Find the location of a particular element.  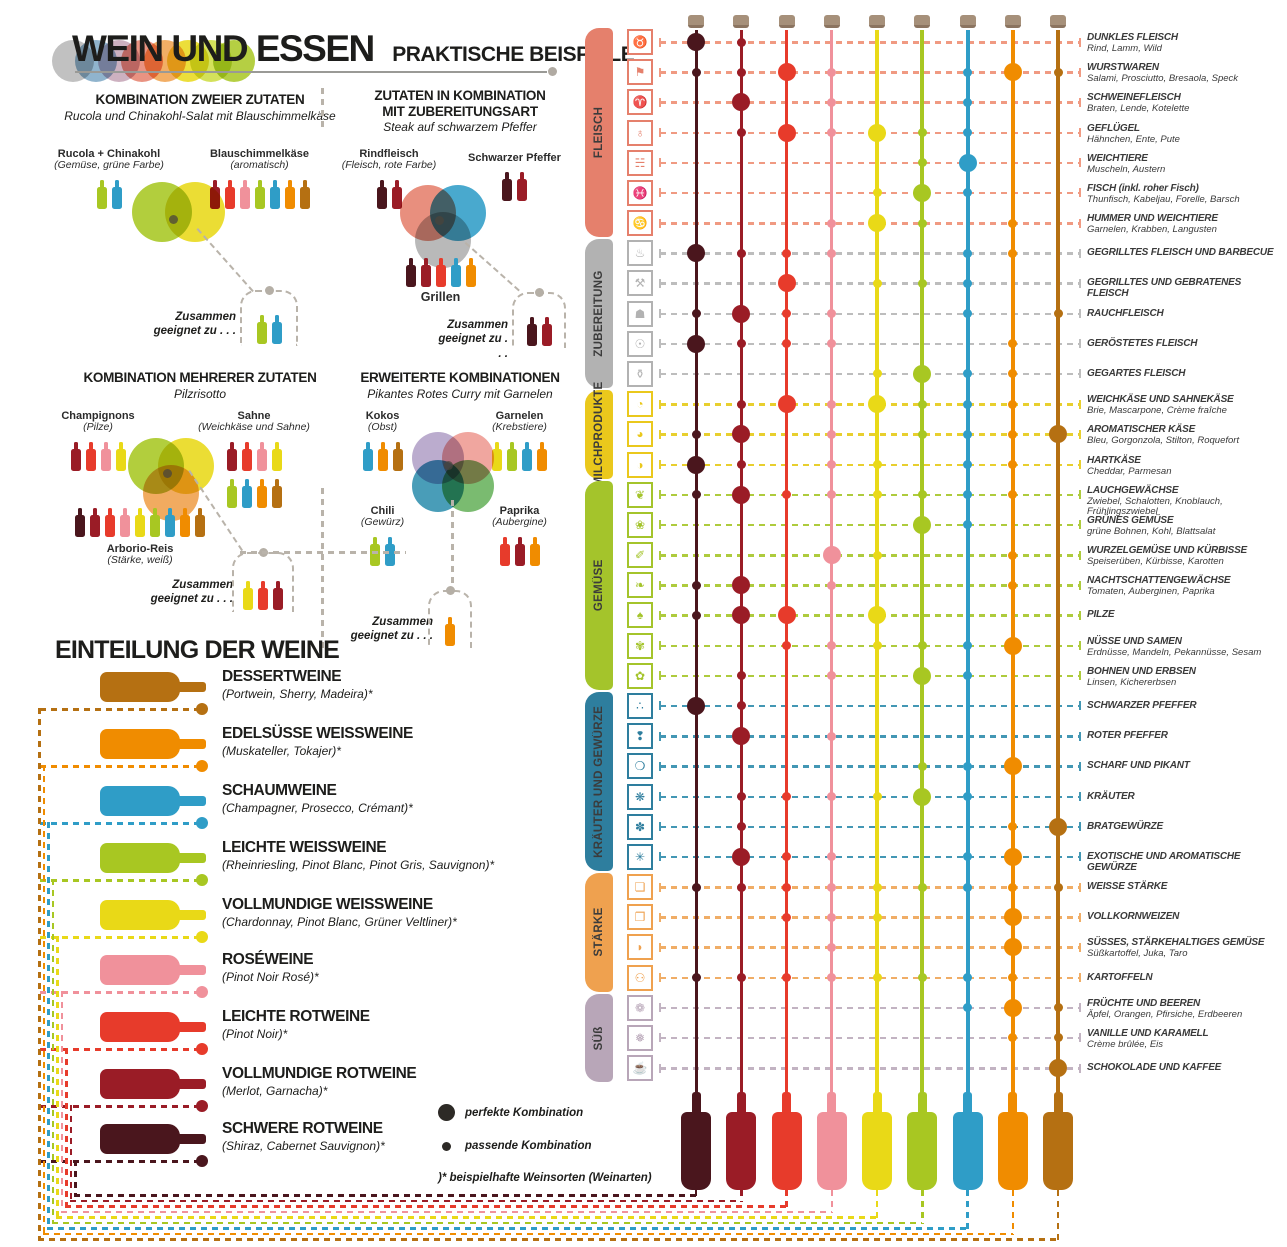

panel-heading: KOMBINATION ZWEIER ZUTATEN is located at coordinates (200, 100).